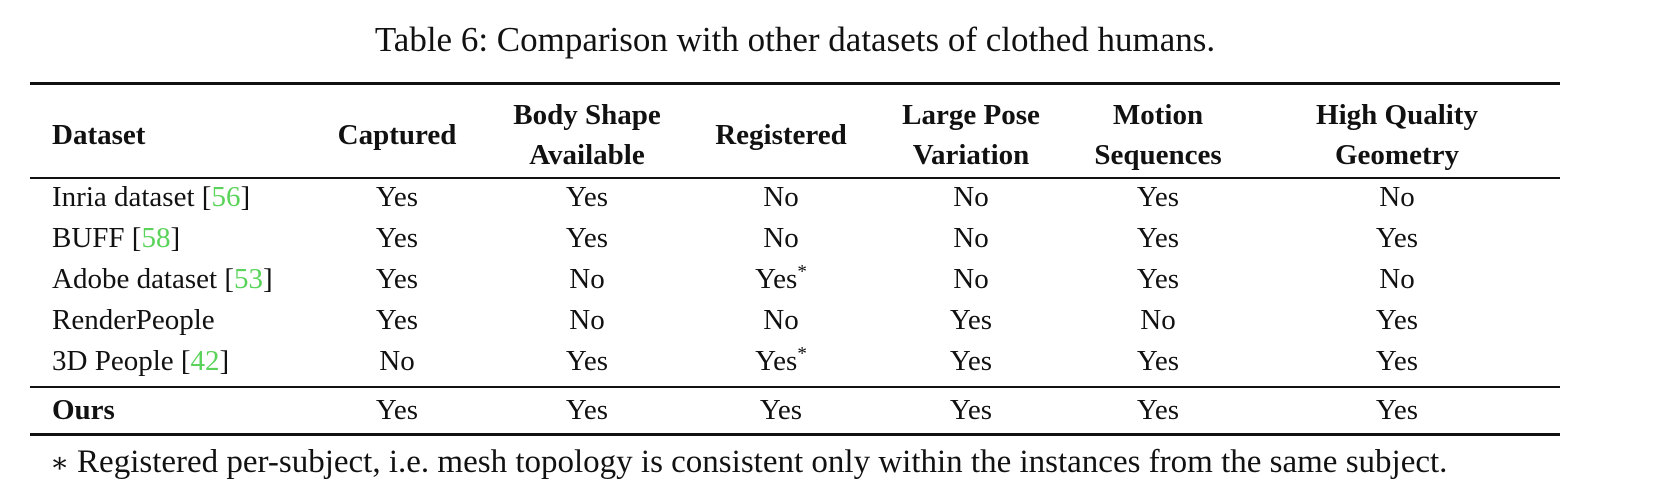 The width and height of the screenshot is (1664, 500). What do you see at coordinates (133, 320) in the screenshot?
I see `dataset-name: RenderPeople` at bounding box center [133, 320].